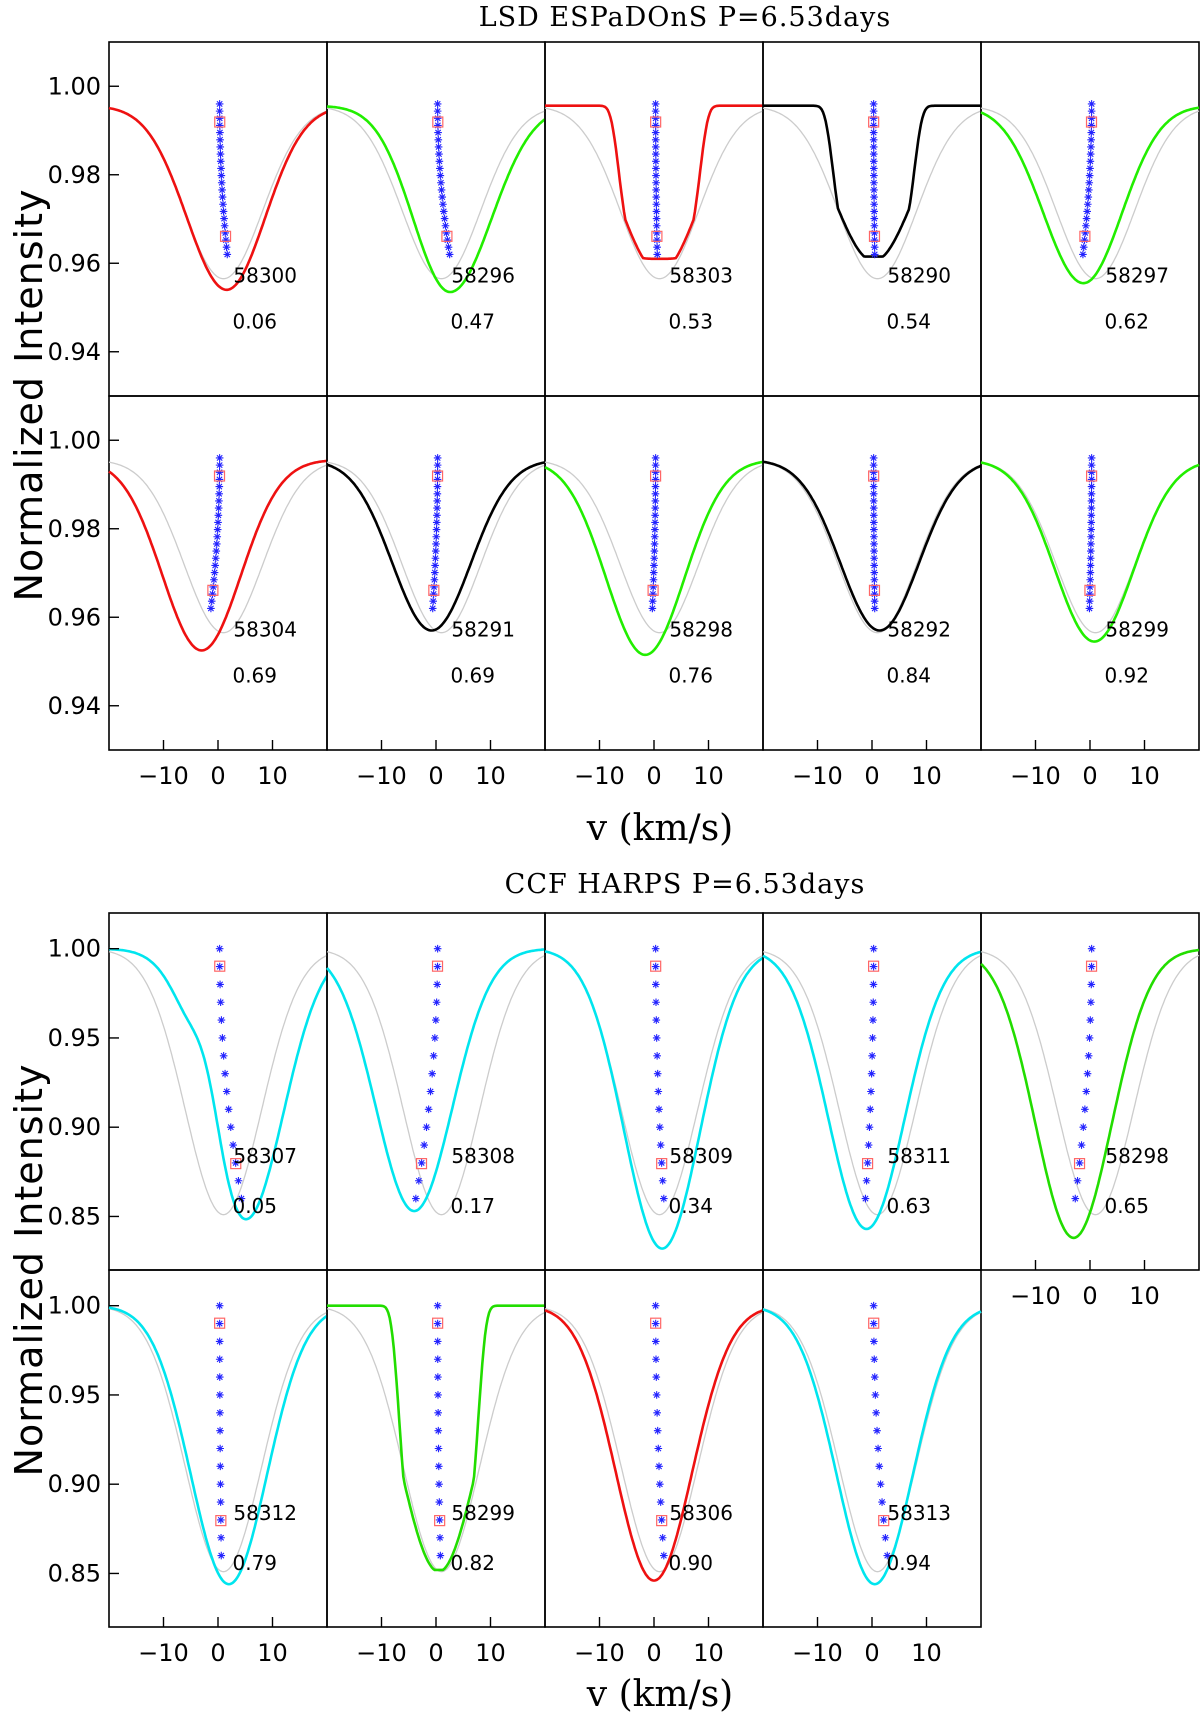  I want to click on panel-phase-label: 0.34, so click(690, 1206).